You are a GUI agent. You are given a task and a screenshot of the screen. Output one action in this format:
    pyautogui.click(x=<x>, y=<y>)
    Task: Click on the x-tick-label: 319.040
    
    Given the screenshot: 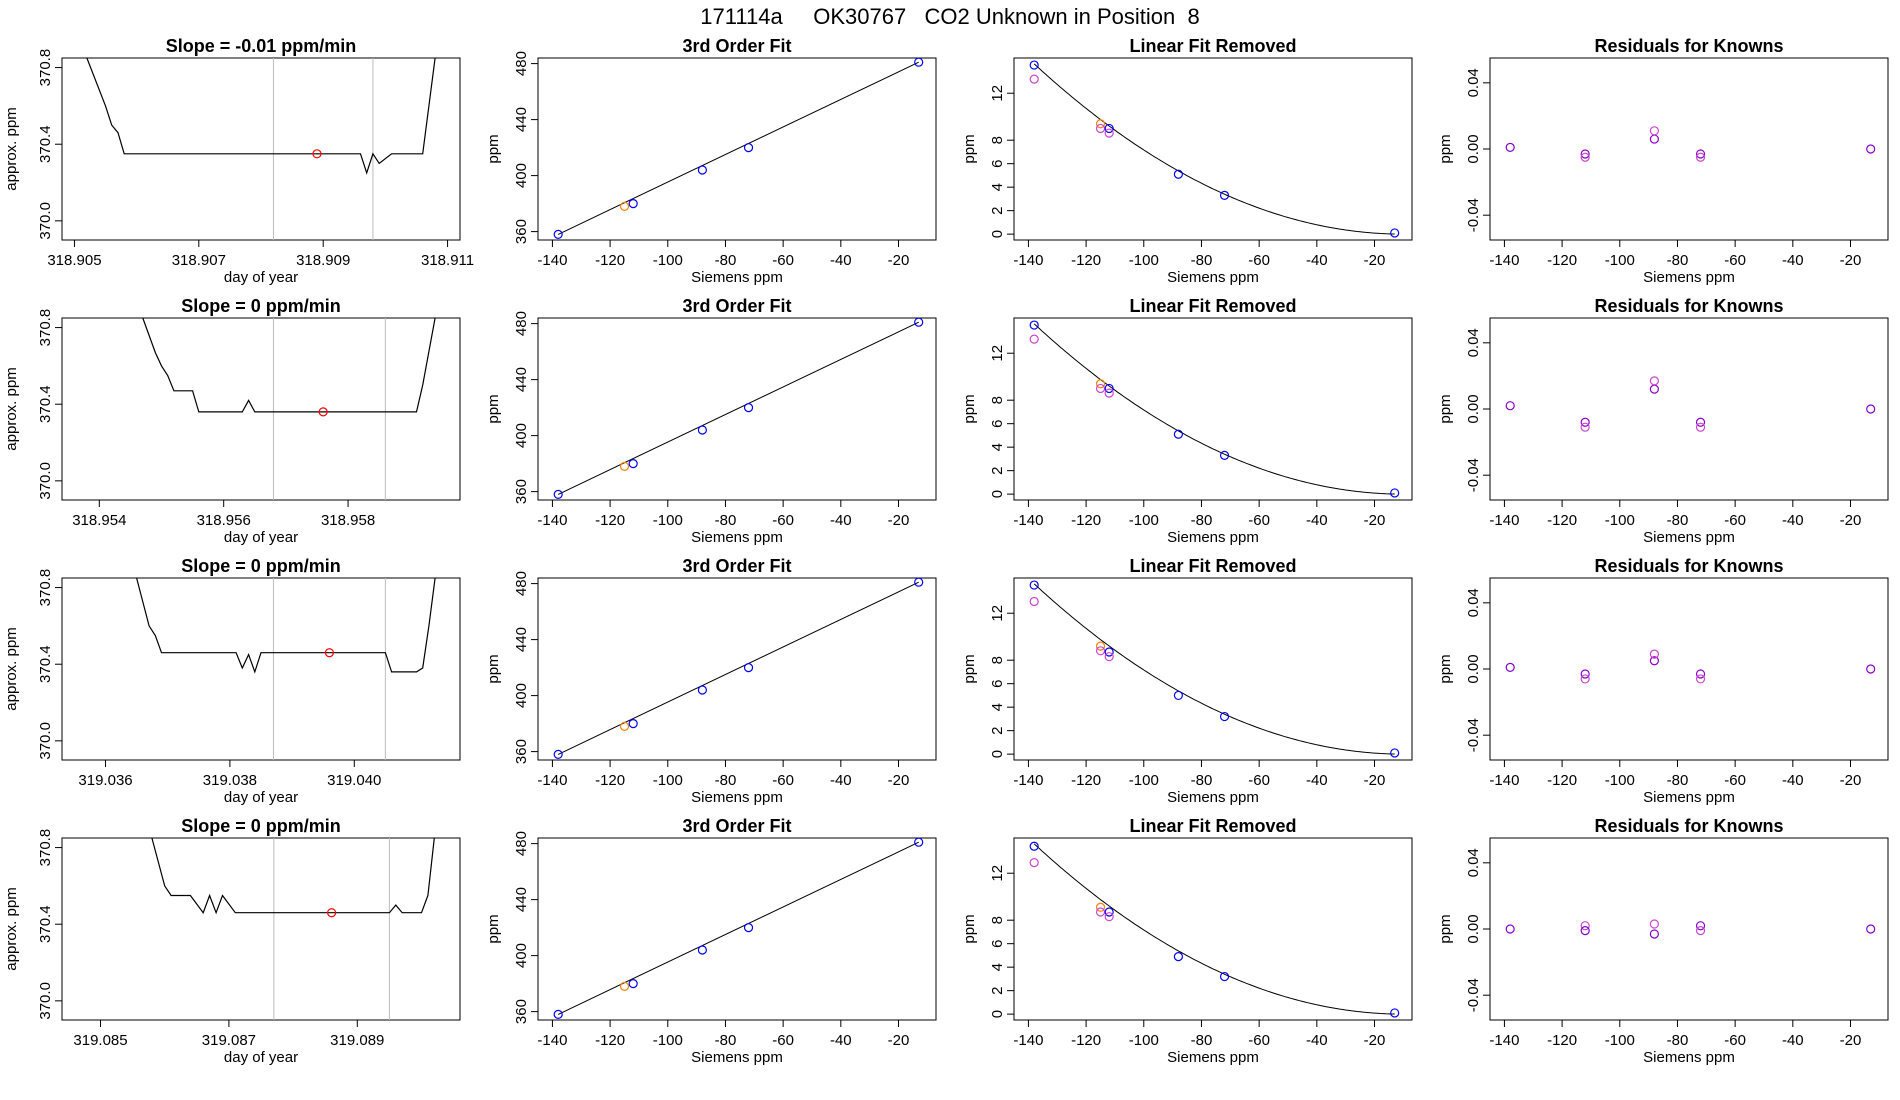 What is the action you would take?
    pyautogui.click(x=354, y=780)
    